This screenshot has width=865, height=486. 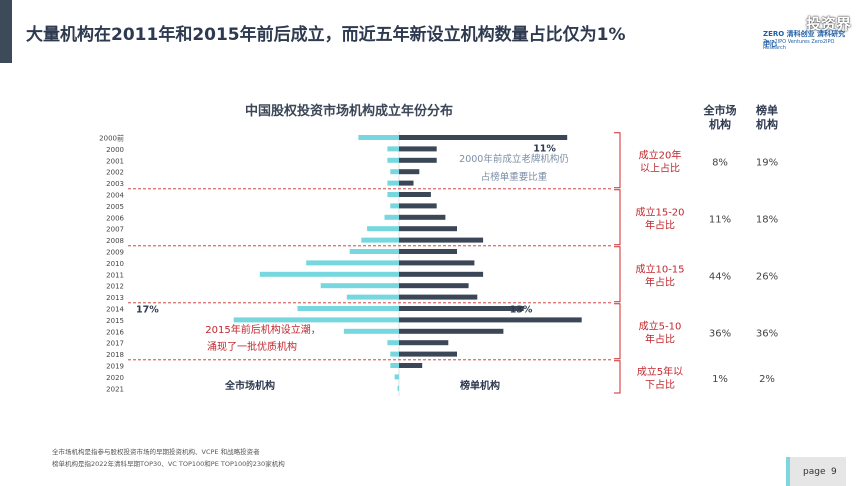 What do you see at coordinates (767, 333) in the screenshot?
I see `list-share-value: 36%` at bounding box center [767, 333].